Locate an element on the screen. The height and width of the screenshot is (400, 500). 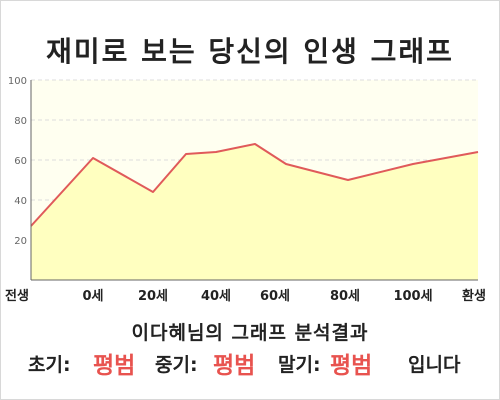
y-tick-label: 60 is located at coordinates (20, 161).